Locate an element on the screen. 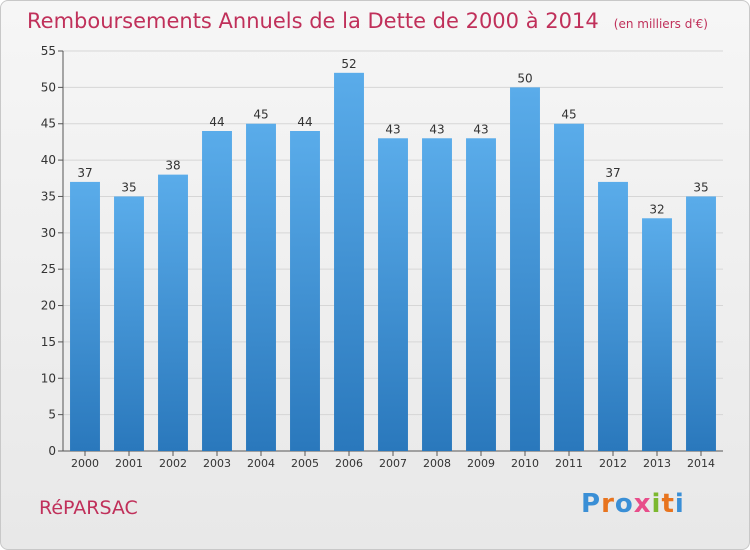 The height and width of the screenshot is (550, 750). x-tick-label-2002: 2002 is located at coordinates (173, 463).